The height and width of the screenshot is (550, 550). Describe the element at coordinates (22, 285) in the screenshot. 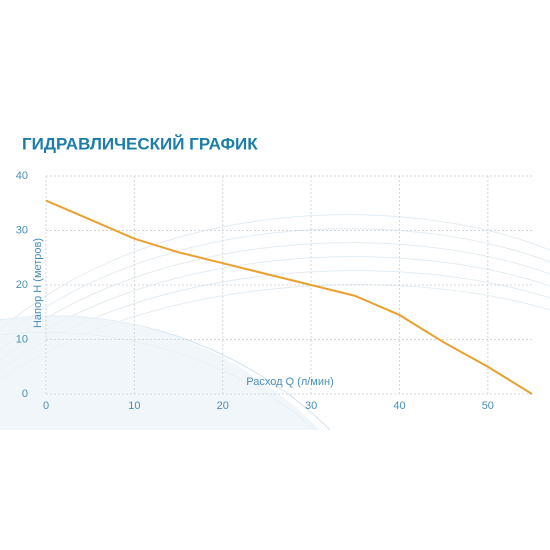

I see `y-tick-label: 20` at that location.